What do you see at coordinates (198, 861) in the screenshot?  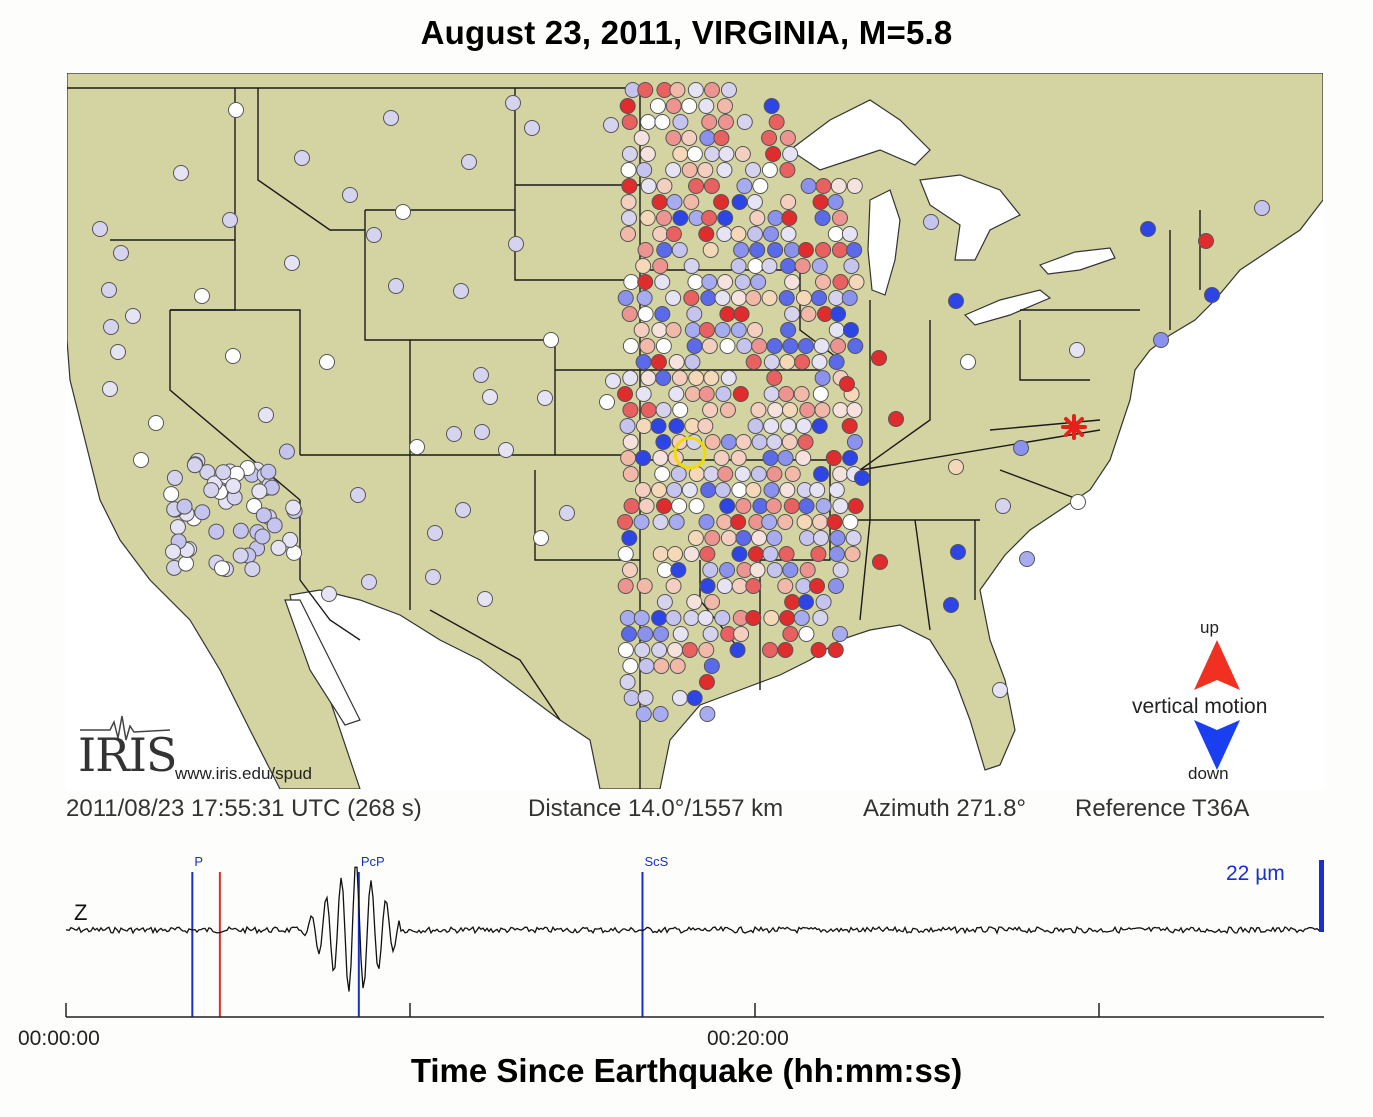 I see `phase-label-0: P` at bounding box center [198, 861].